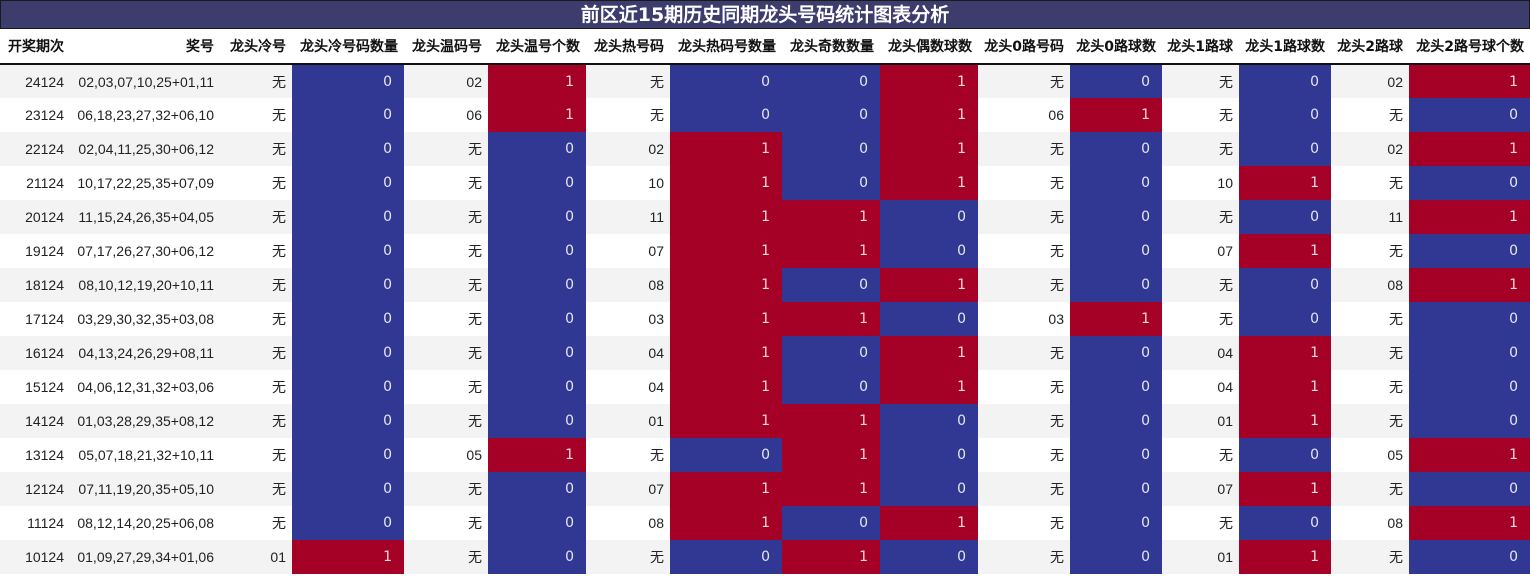 Image resolution: width=1530 pixels, height=576 pixels. I want to click on header-col-warm-count: 龙头温号个数, so click(537, 47).